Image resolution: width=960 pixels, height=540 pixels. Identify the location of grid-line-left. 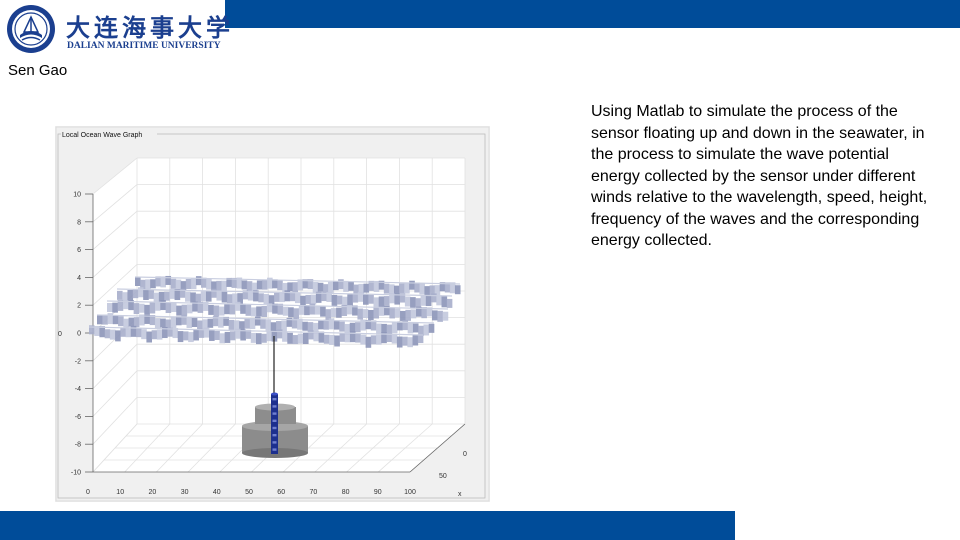
(115, 285).